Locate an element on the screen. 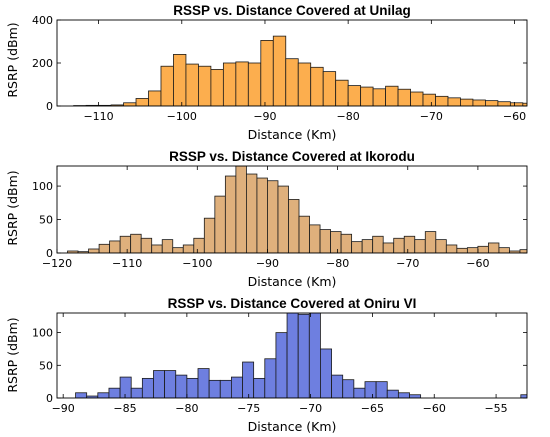  bars is located at coordinates (310, 70).